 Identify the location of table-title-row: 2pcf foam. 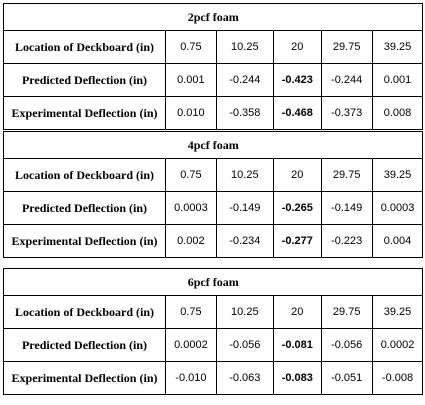
(213, 17).